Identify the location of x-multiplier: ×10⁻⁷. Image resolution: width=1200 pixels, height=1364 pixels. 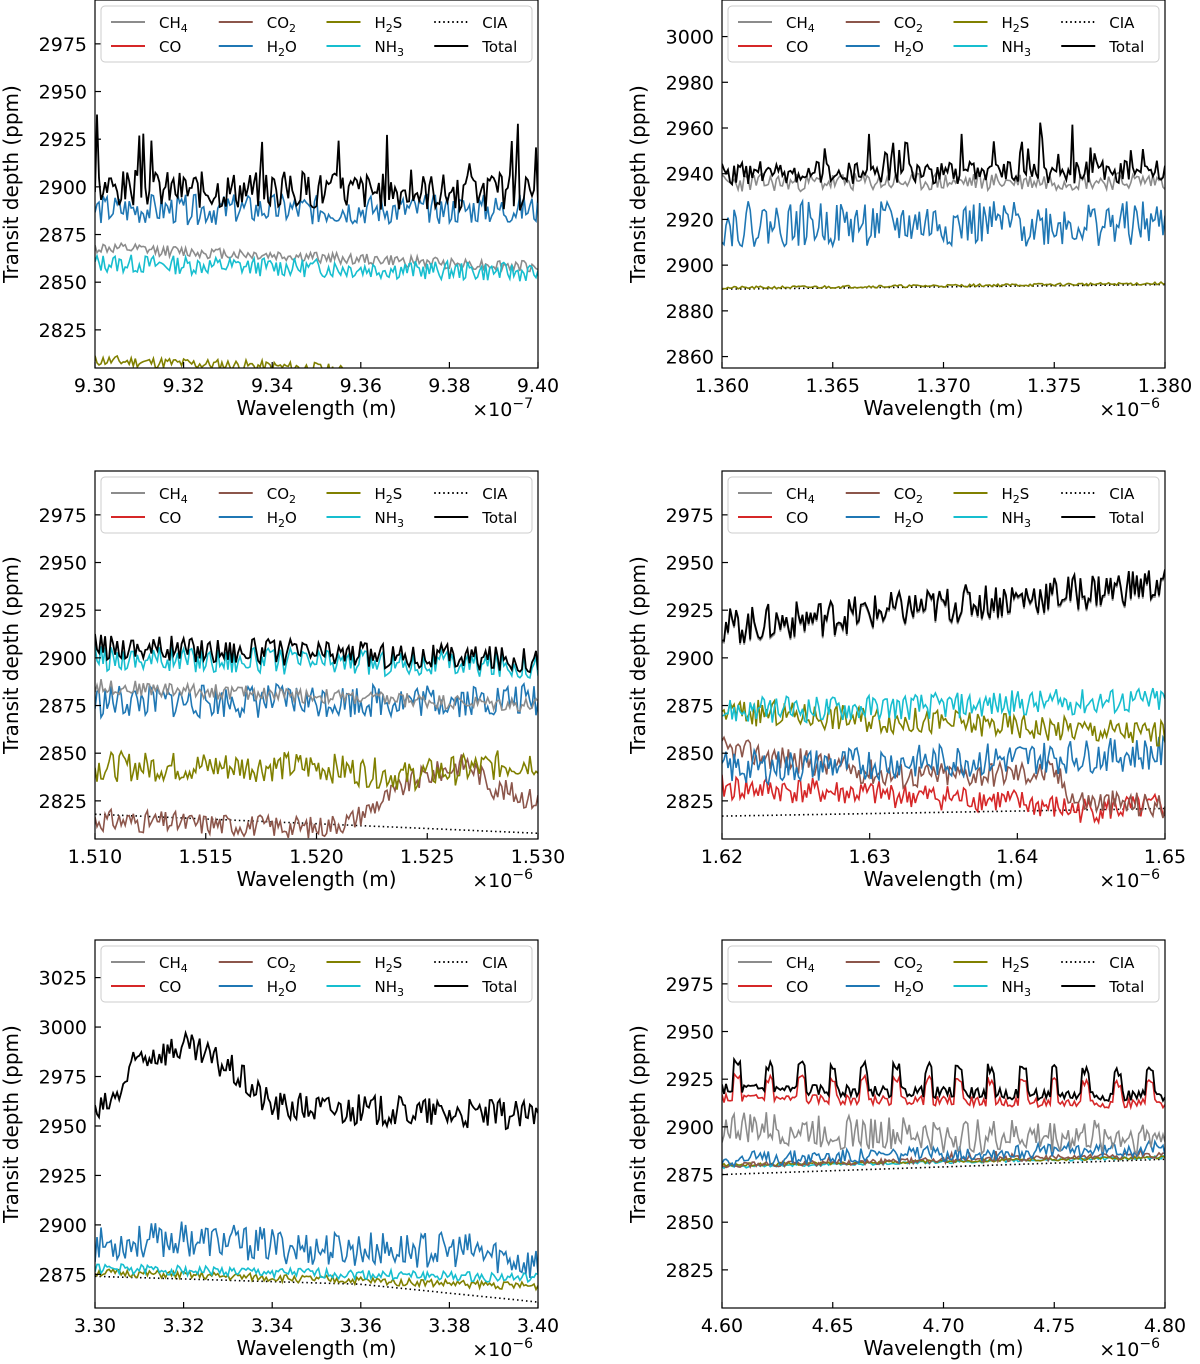
(502, 408).